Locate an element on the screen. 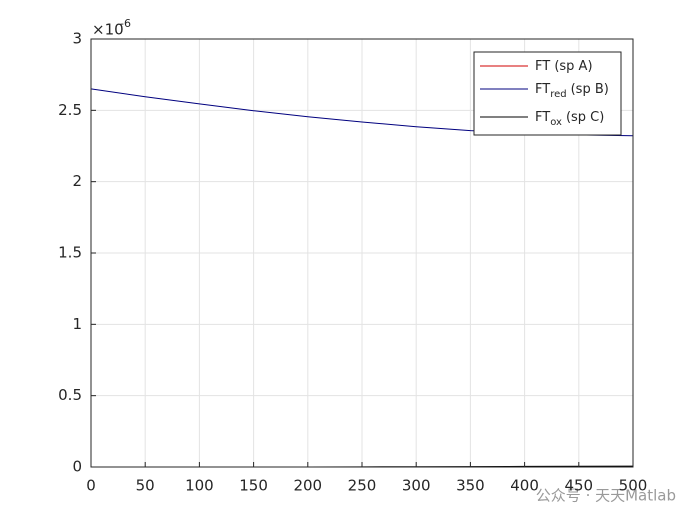 The width and height of the screenshot is (700, 525). legend-text: (sp B) is located at coordinates (590, 89).